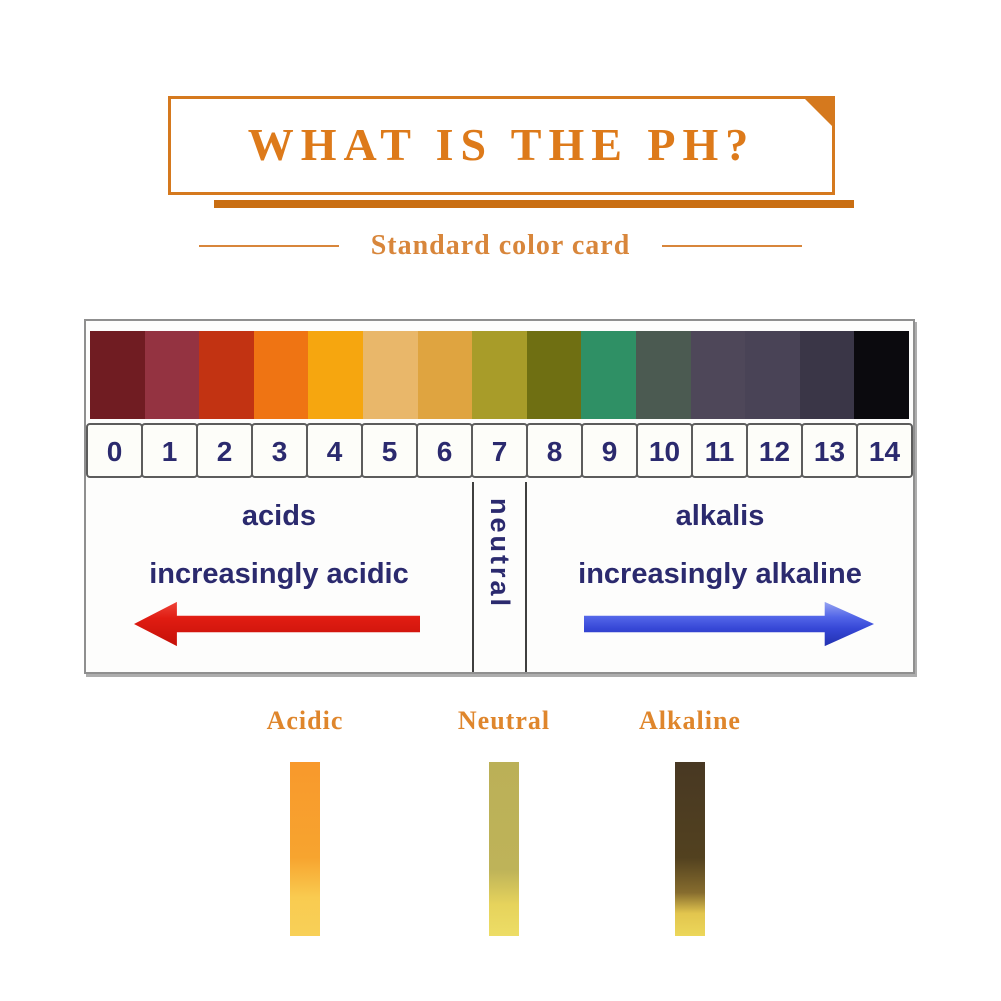 The image size is (1001, 1001). Describe the element at coordinates (884, 450) in the screenshot. I see `ph-number-14: 14` at that location.